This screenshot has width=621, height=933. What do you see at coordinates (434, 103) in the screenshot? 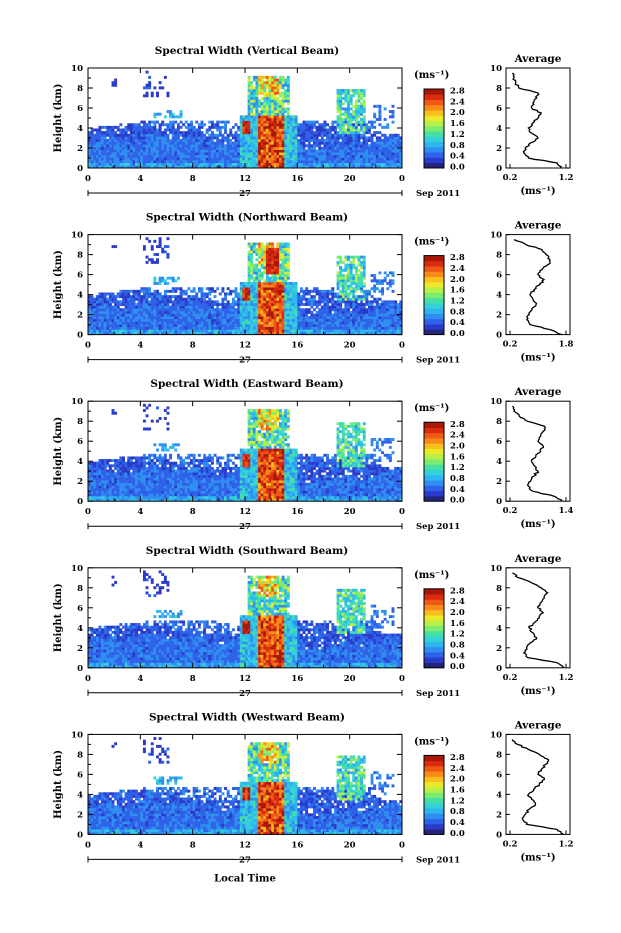
I see `colorbar-swatch` at bounding box center [434, 103].